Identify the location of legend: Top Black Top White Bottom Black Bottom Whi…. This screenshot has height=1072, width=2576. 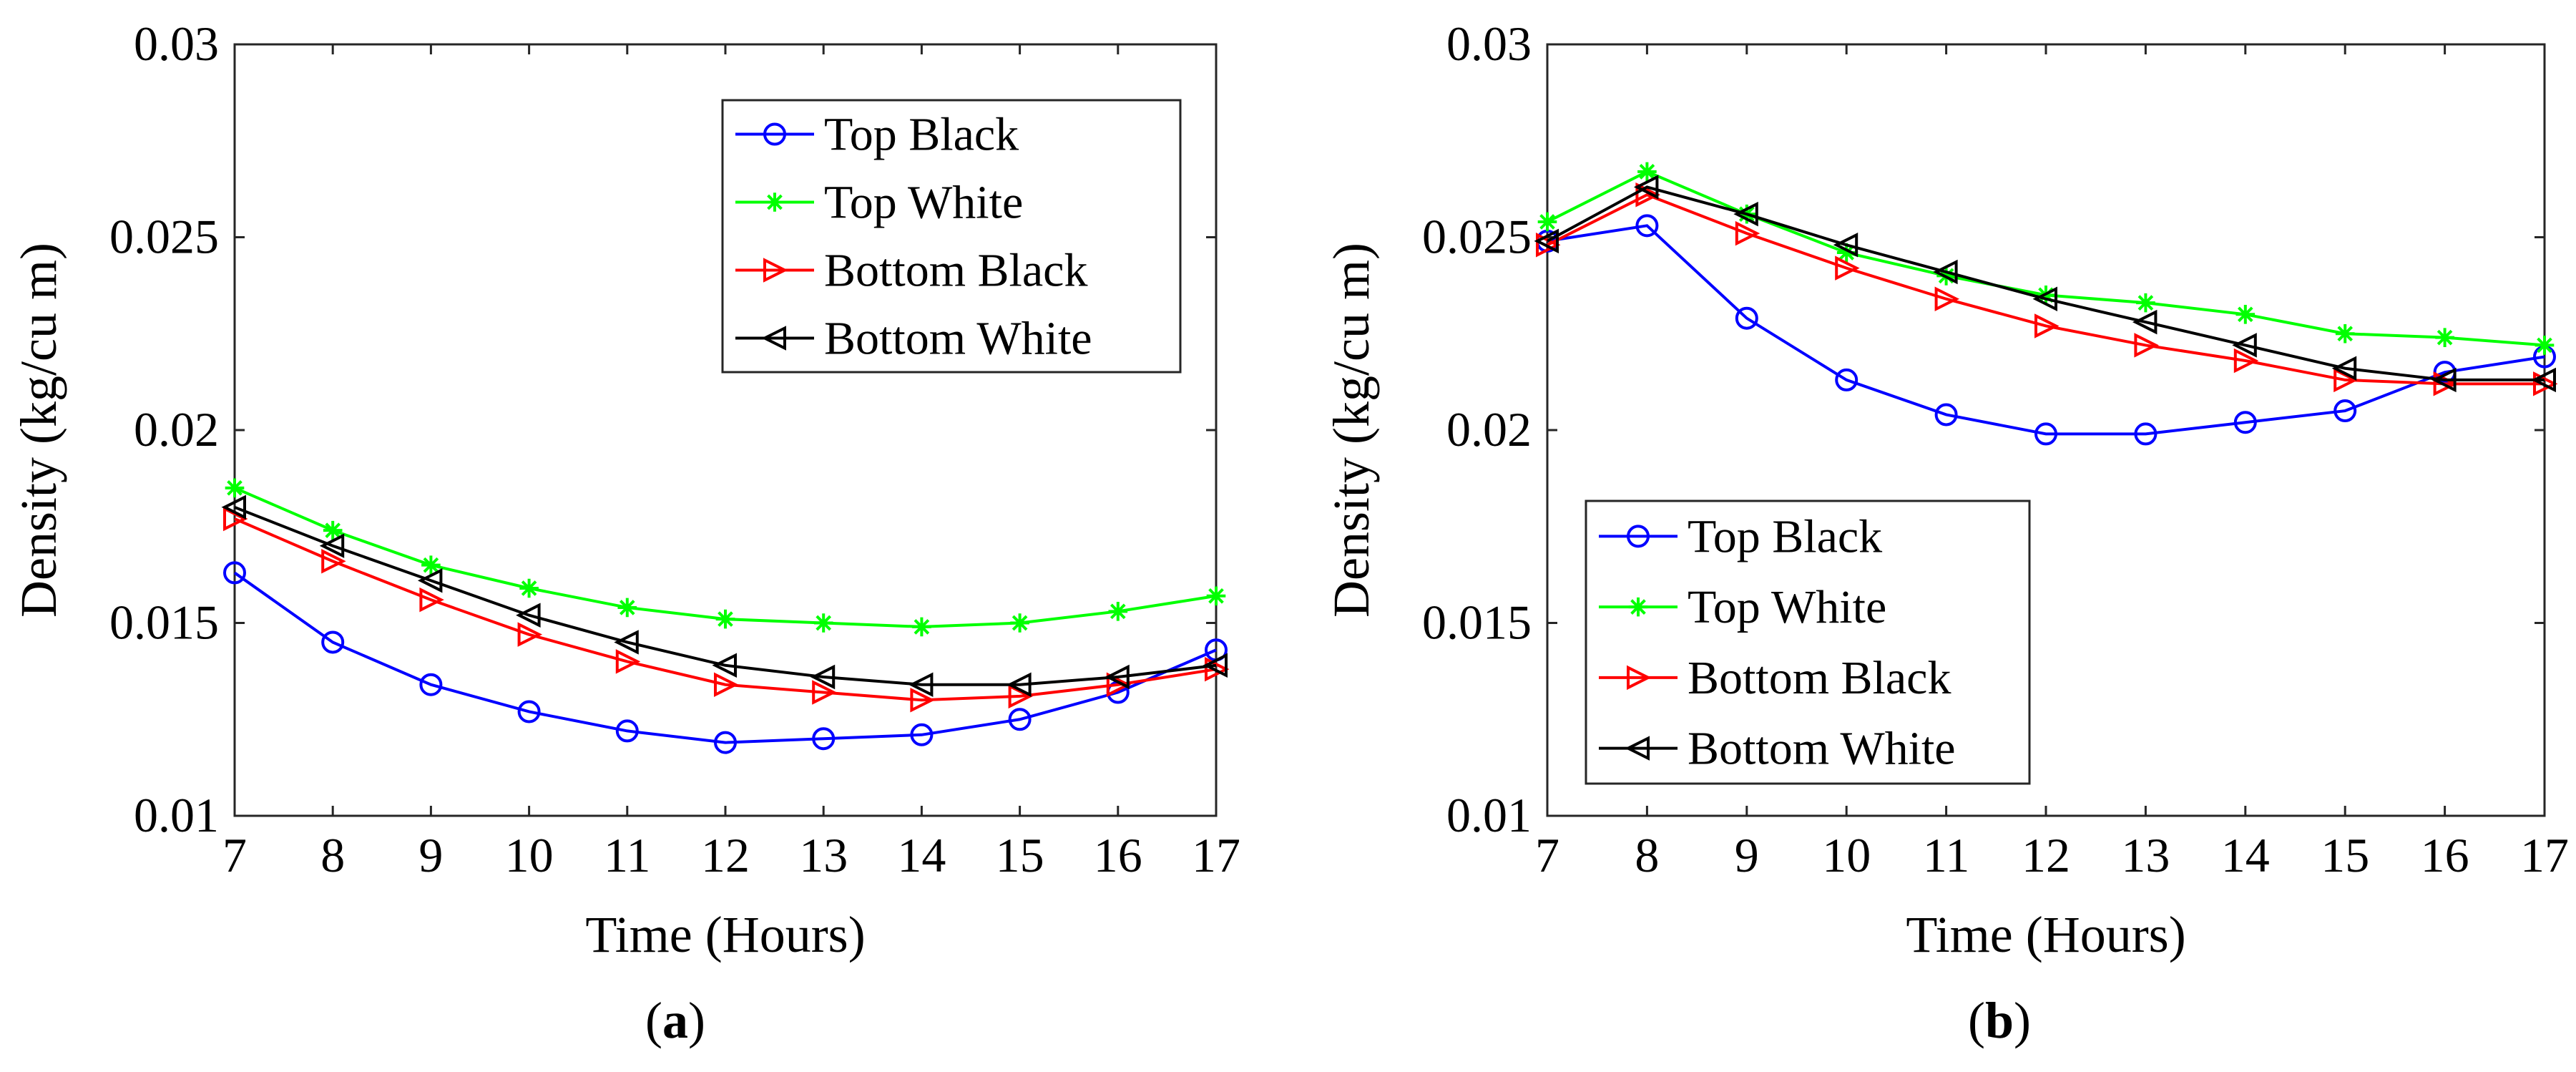
(1808, 642).